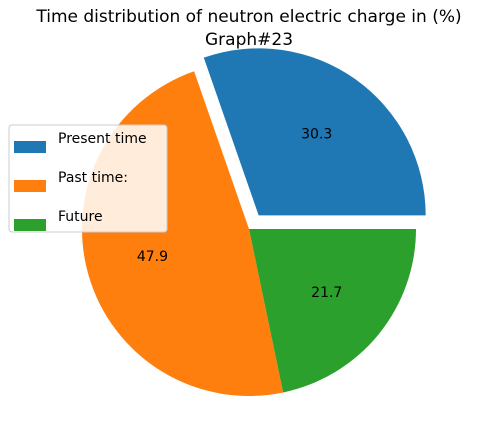  What do you see at coordinates (333, 311) in the screenshot?
I see `pie-slice-future` at bounding box center [333, 311].